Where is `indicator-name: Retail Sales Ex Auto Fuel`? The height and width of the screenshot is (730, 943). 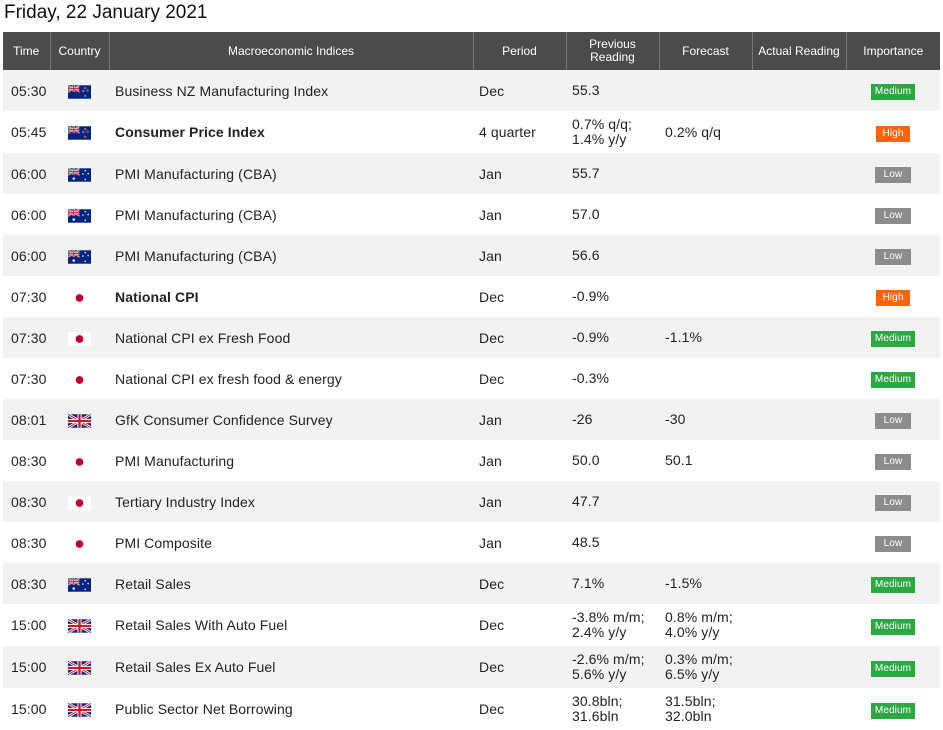
indicator-name: Retail Sales Ex Auto Fuel is located at coordinates (195, 667).